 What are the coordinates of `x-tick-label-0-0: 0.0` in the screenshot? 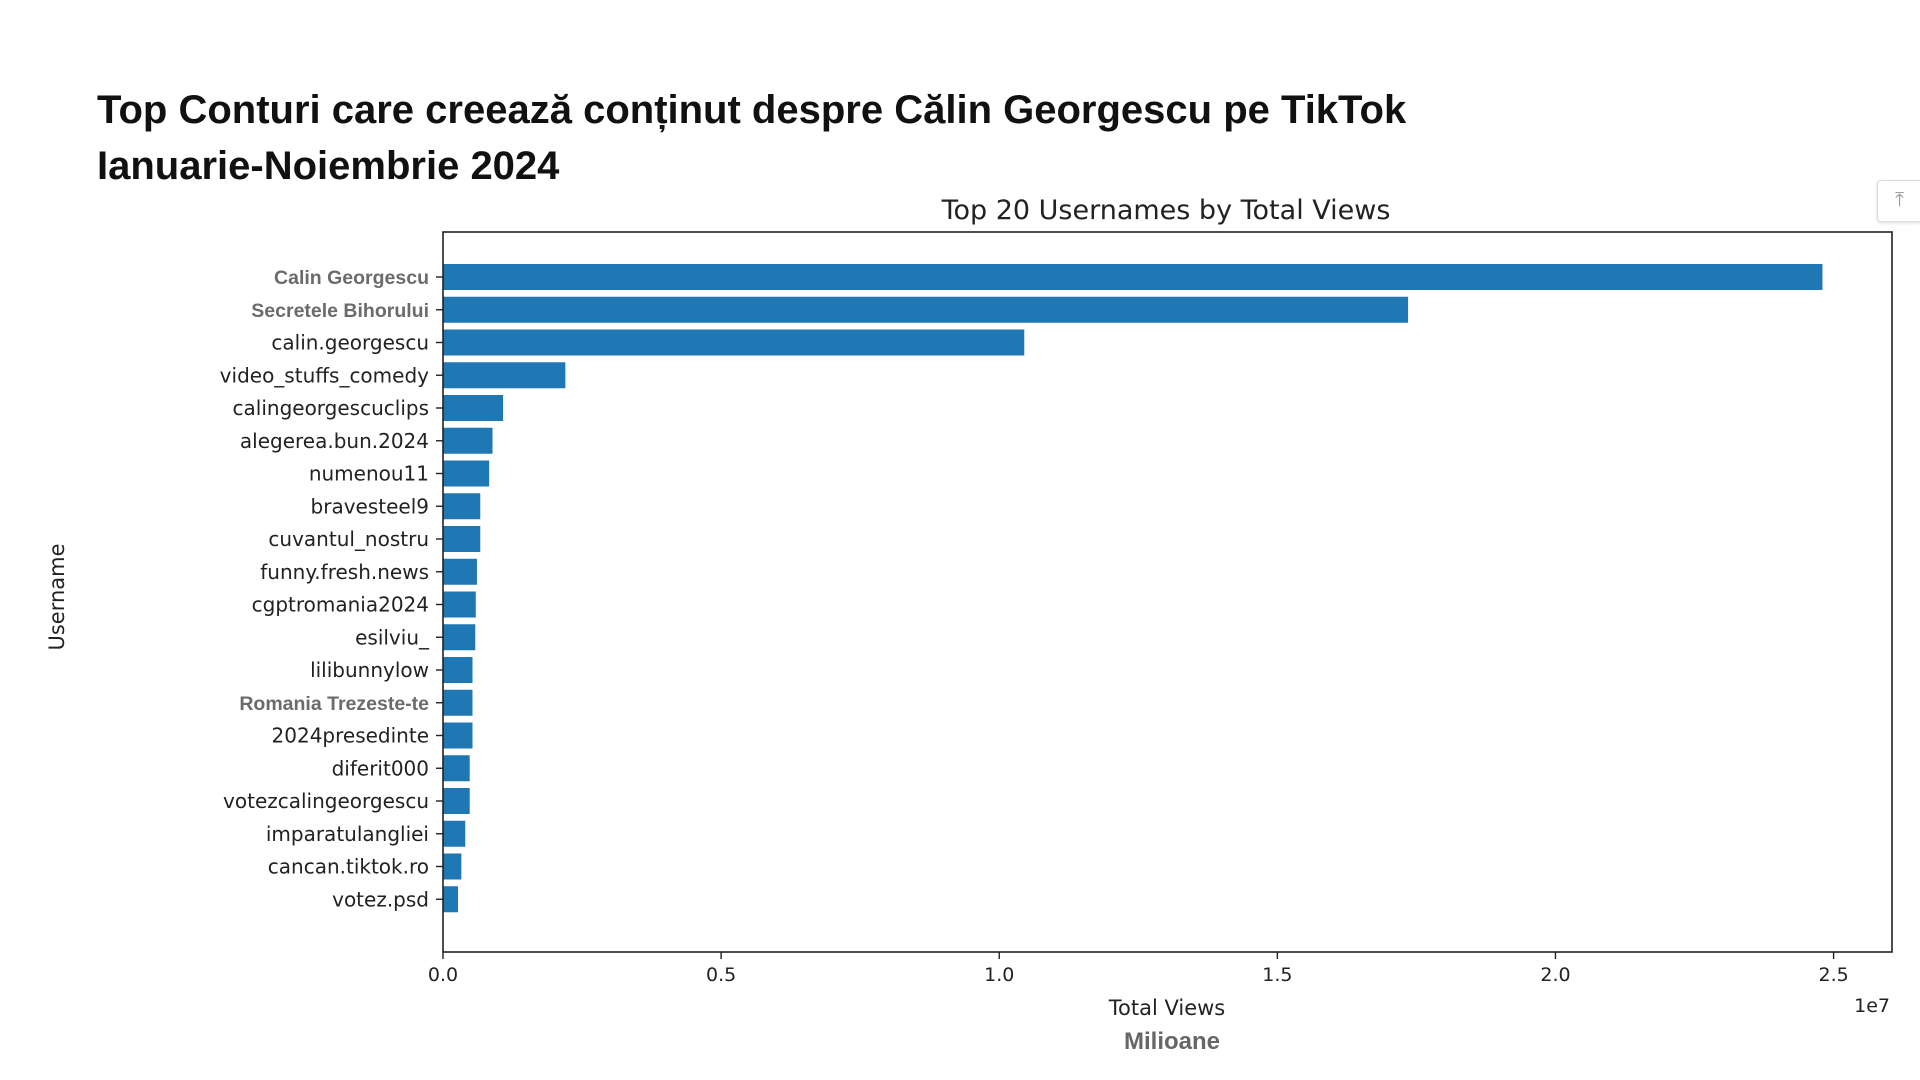 It's located at (443, 975).